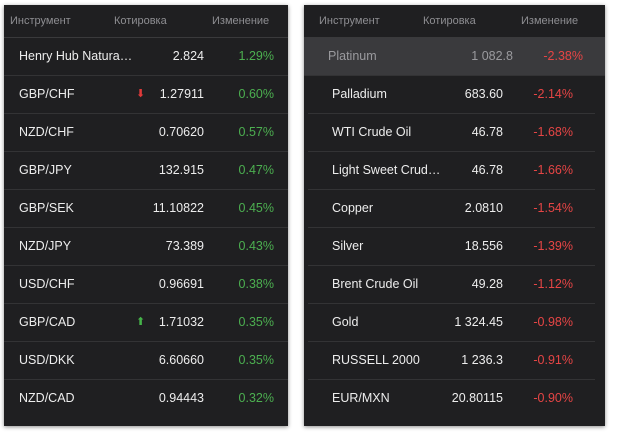 This screenshot has height=435, width=620. Describe the element at coordinates (487, 284) in the screenshot. I see `quote-value: 49.28` at that location.